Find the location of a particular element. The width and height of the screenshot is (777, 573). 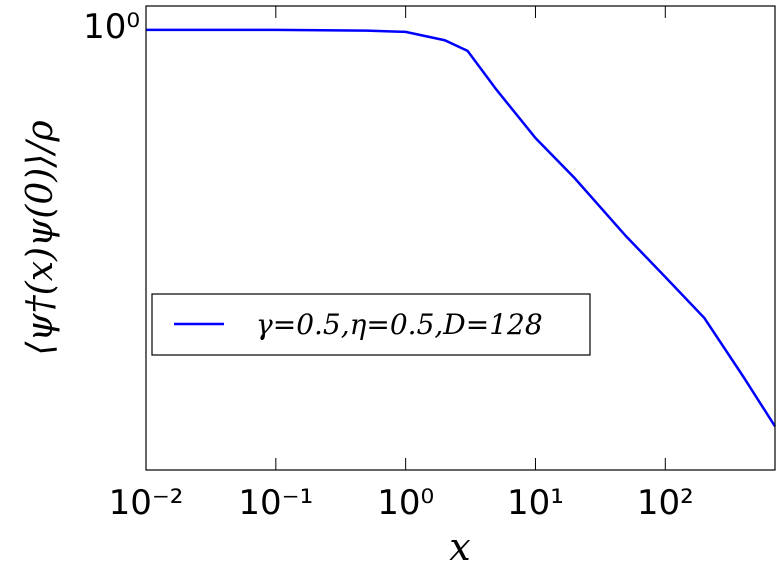

legend-box is located at coordinates (371, 324).